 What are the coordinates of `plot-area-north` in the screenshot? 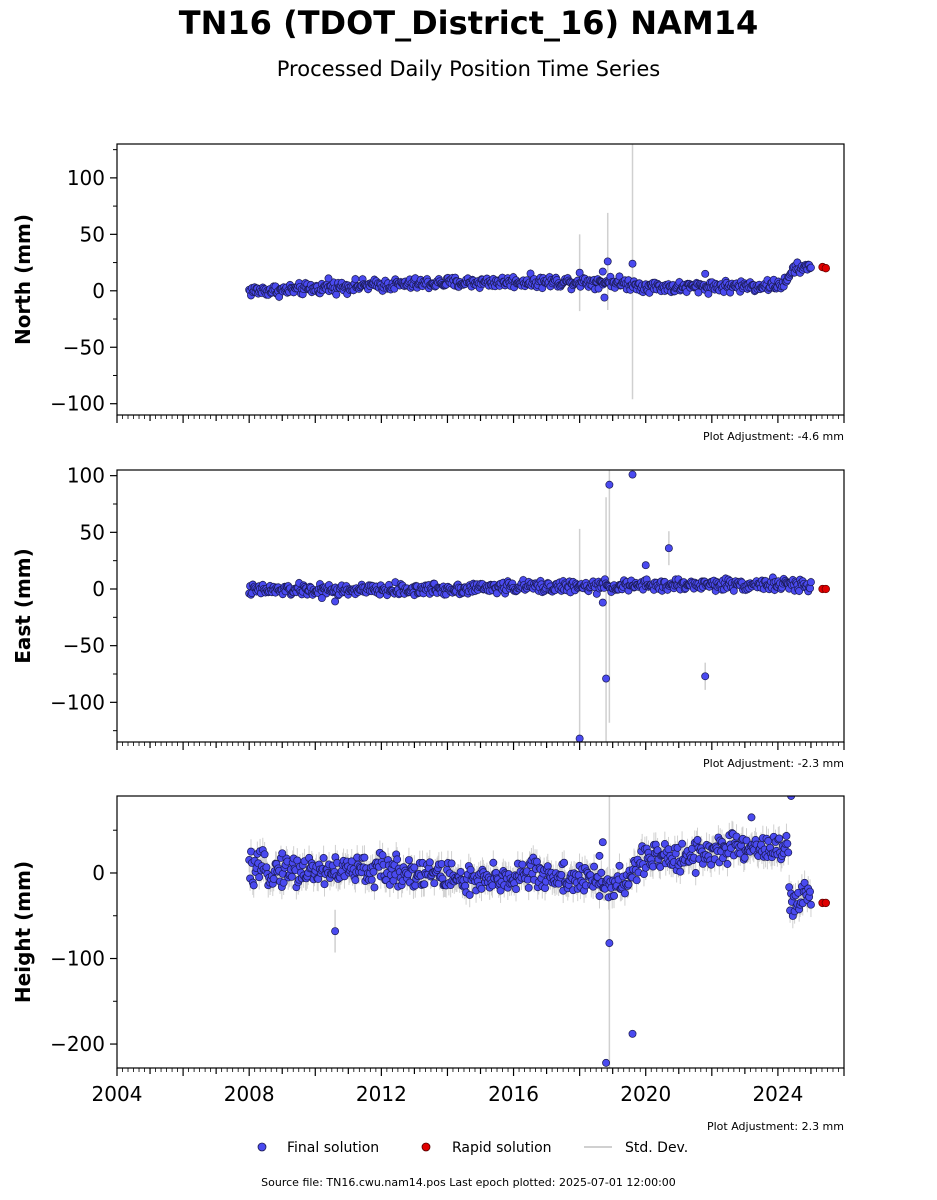 It's located at (537, 272).